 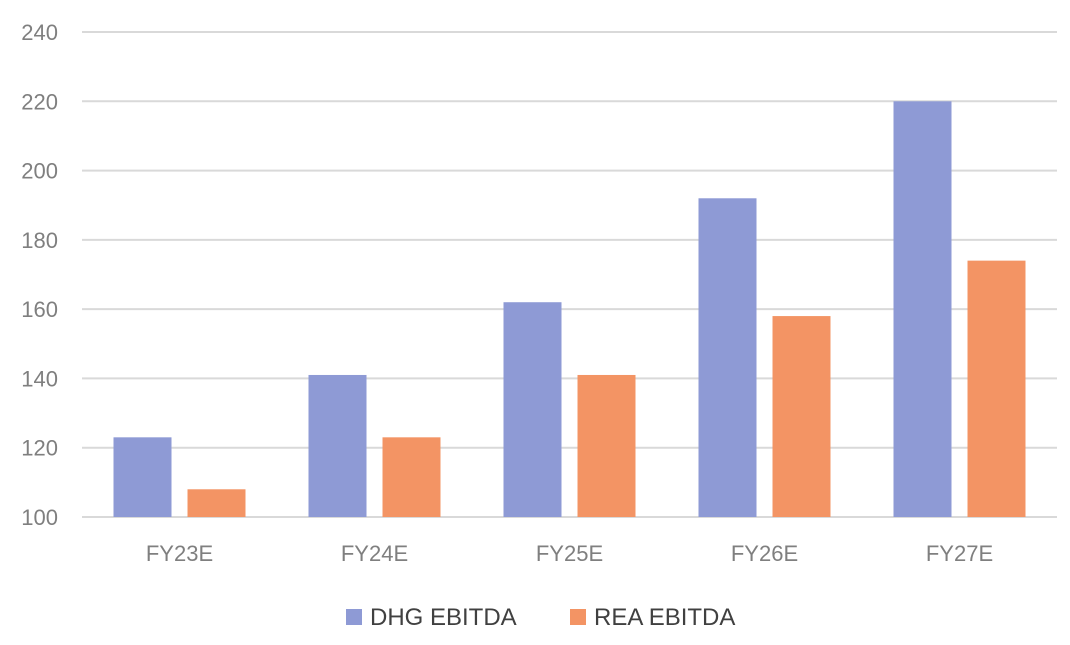 What do you see at coordinates (532, 409) in the screenshot?
I see `bar-fy25e-dhg-ebitda` at bounding box center [532, 409].